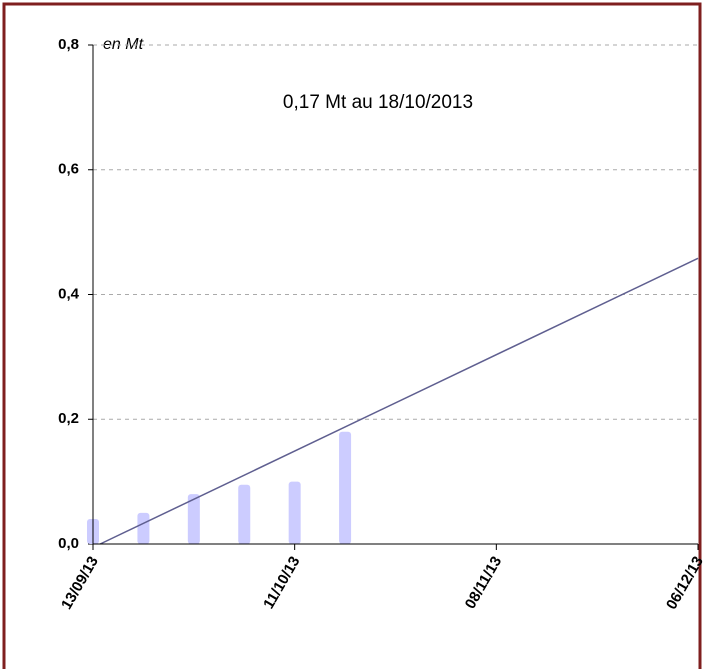  I want to click on y-tick-label: 0,8, so click(68, 44).